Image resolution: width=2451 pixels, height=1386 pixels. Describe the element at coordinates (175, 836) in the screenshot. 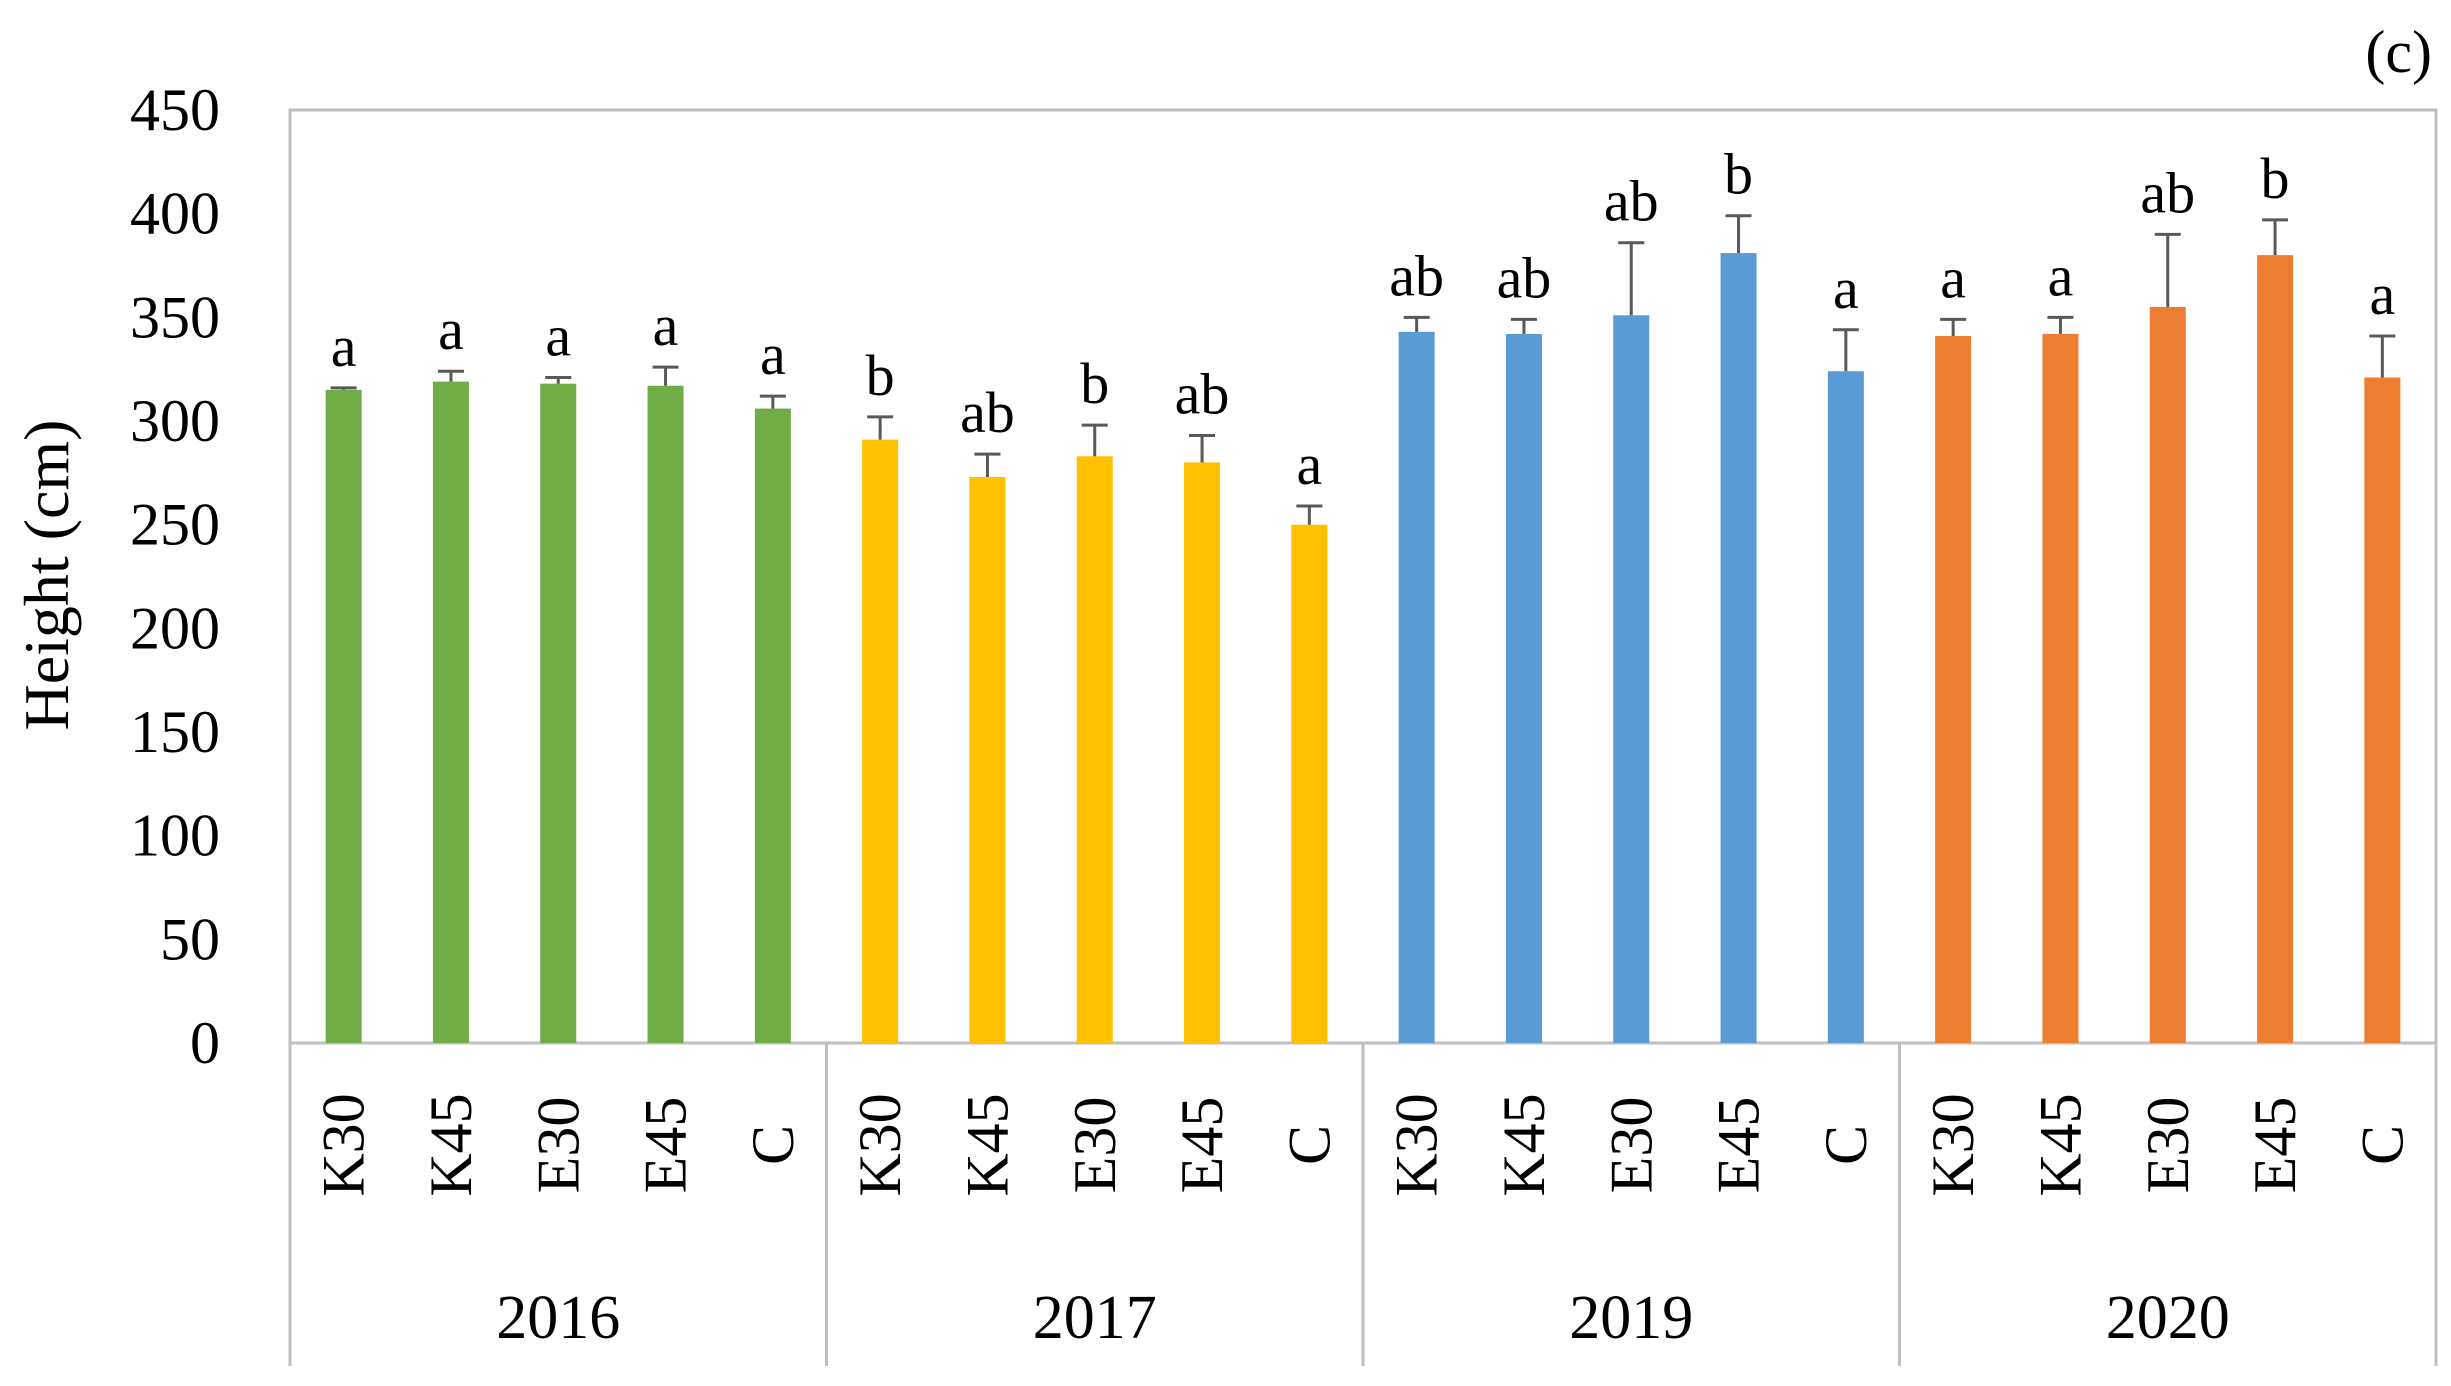

I see `y-tick-label: 100` at that location.